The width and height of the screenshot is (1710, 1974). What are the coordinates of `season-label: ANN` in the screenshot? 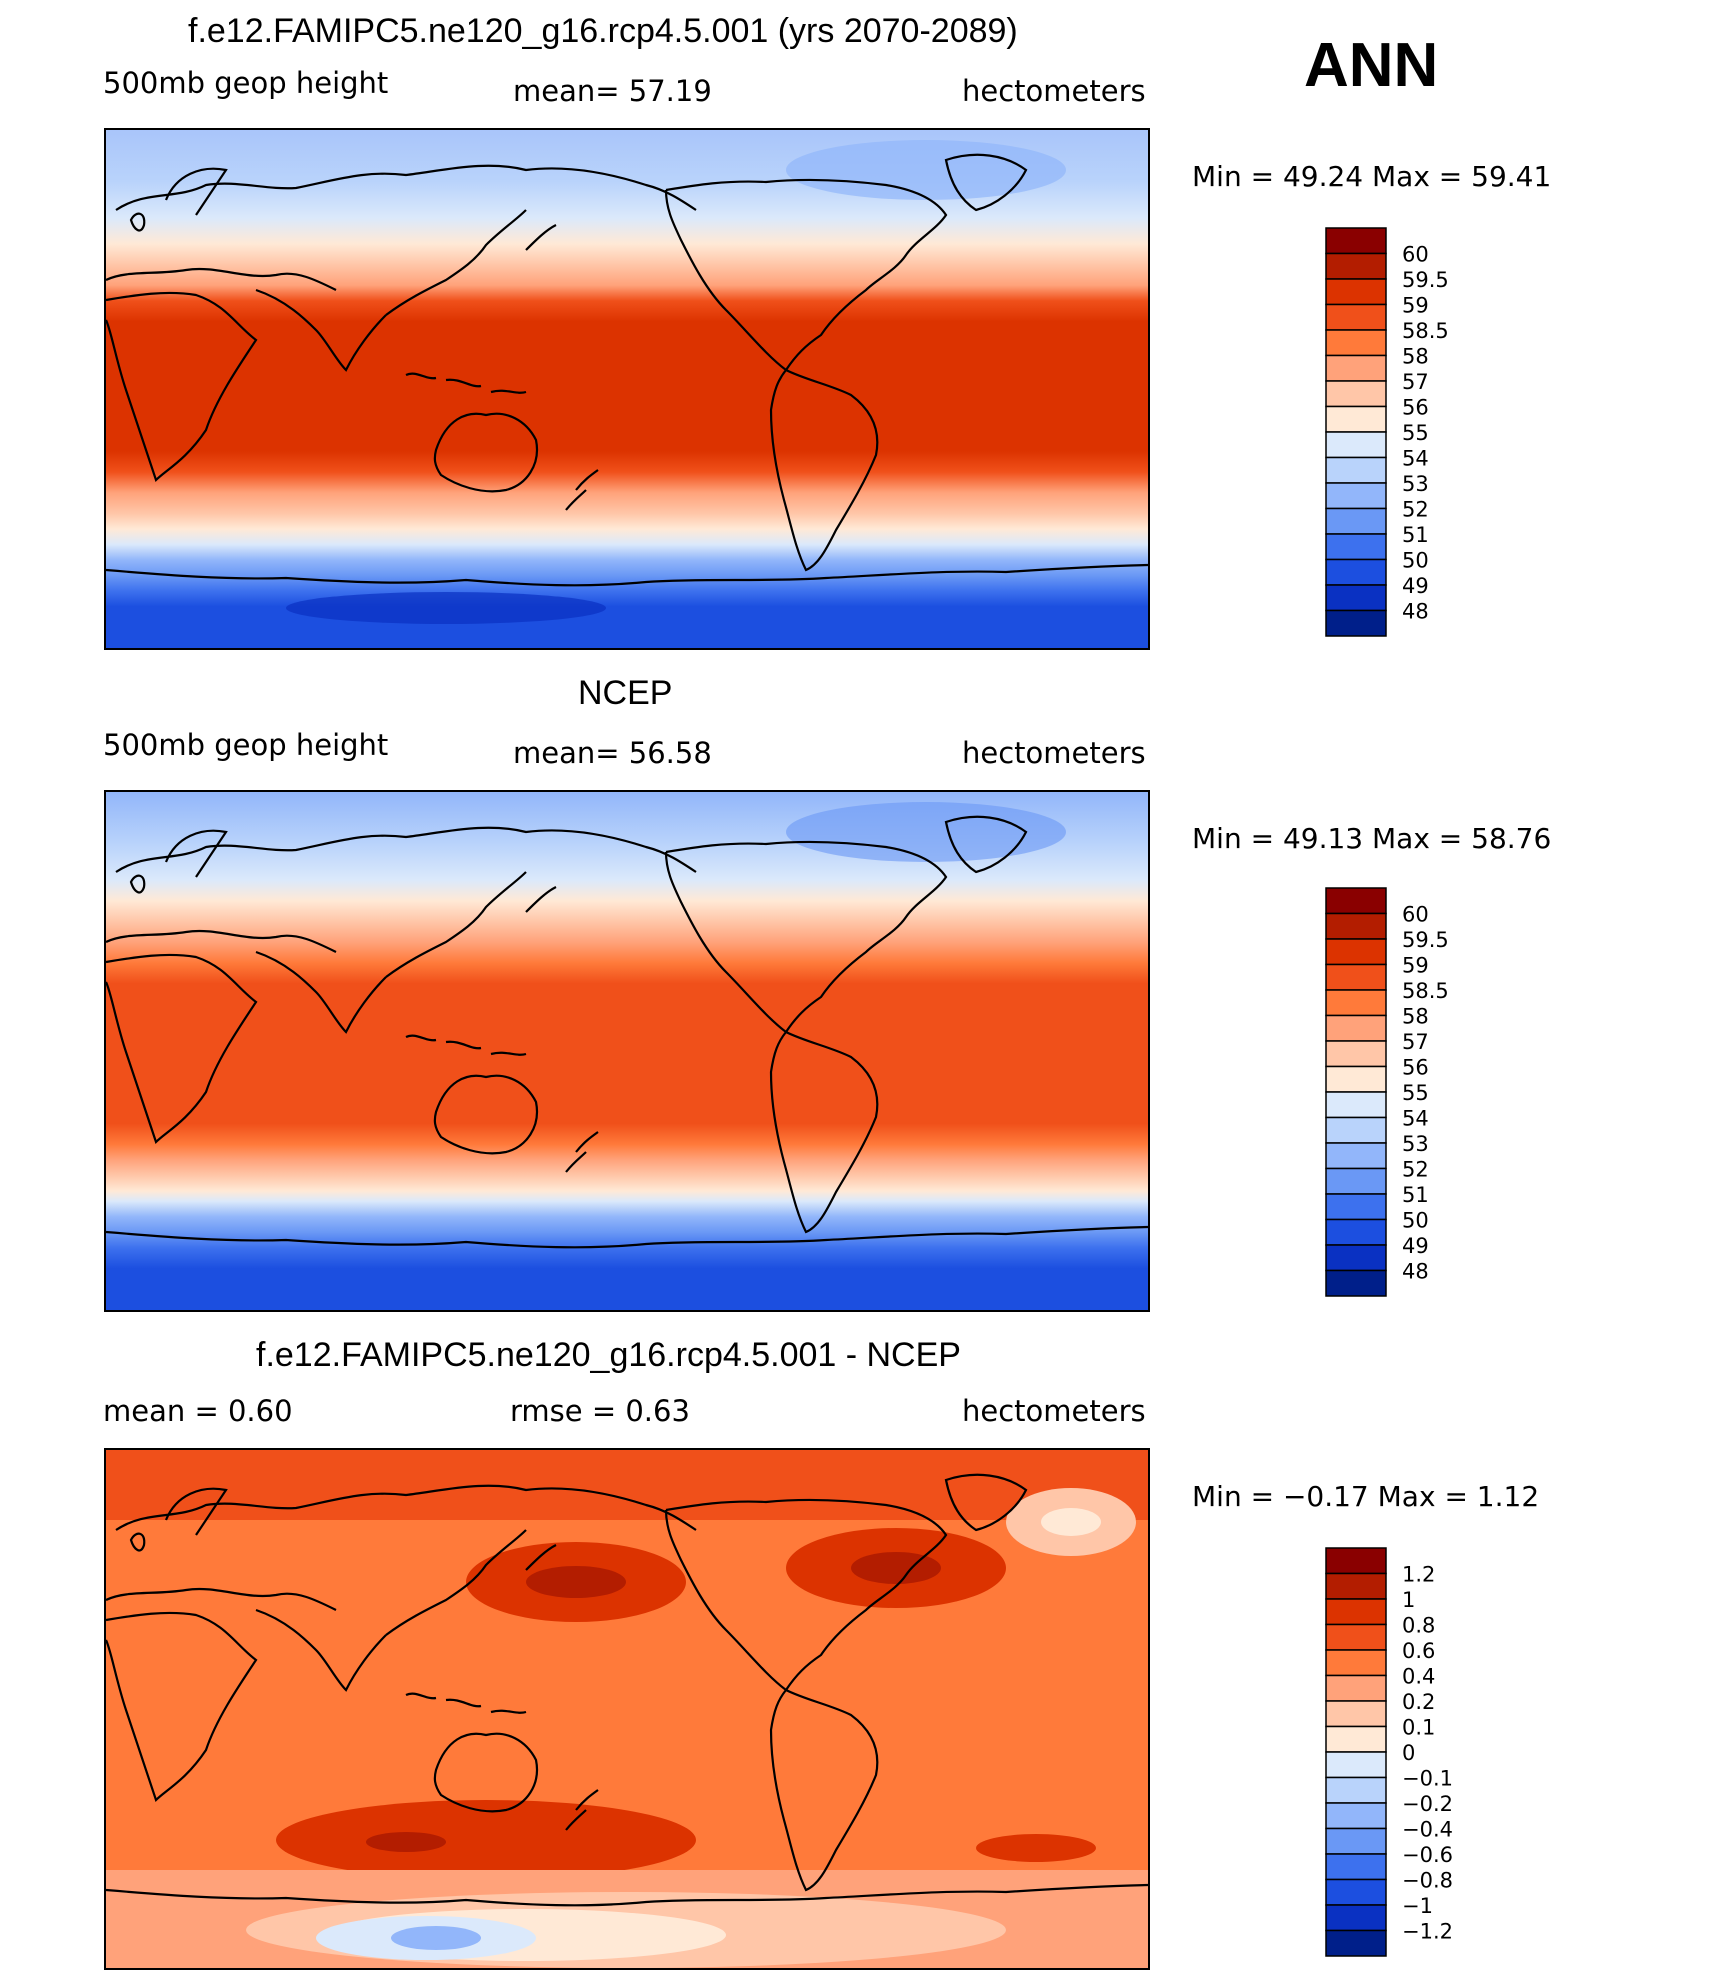 It's located at (1371, 65).